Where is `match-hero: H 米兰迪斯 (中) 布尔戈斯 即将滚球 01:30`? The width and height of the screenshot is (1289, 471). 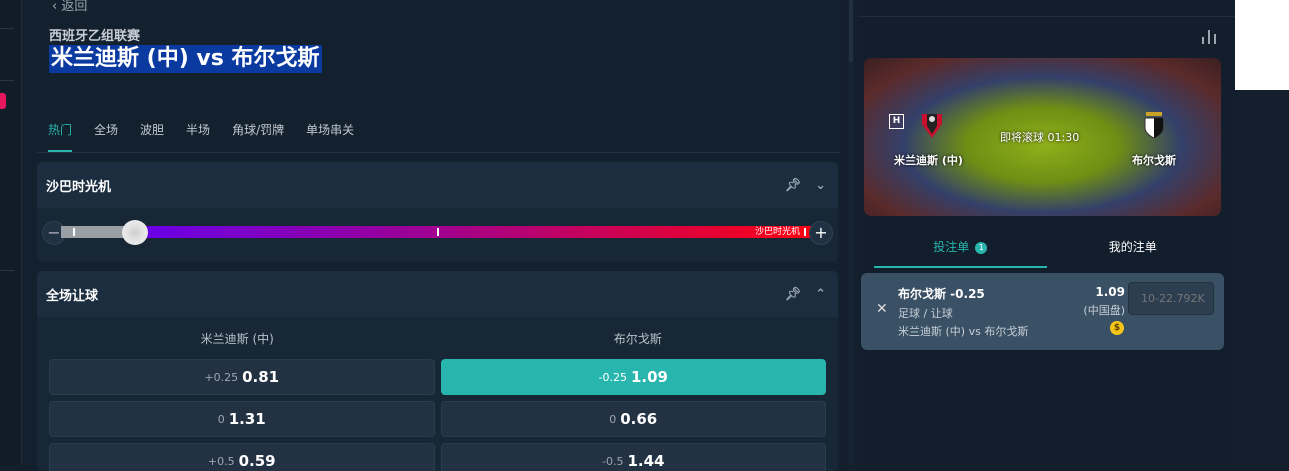
match-hero: H 米兰迪斯 (中) 布尔戈斯 即将滚球 01:30 is located at coordinates (1042, 137).